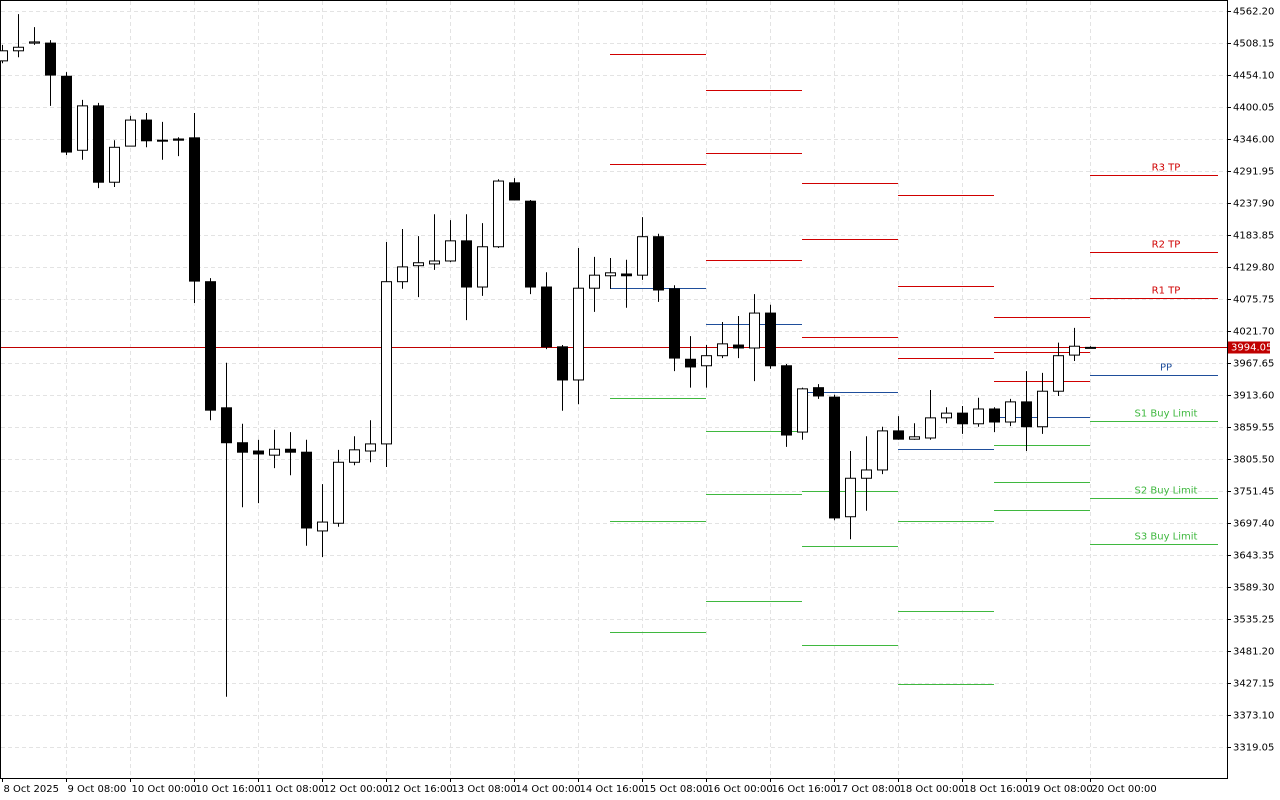 The width and height of the screenshot is (1280, 800). What do you see at coordinates (1253, 396) in the screenshot?
I see `y-tick-label: 3913.60` at bounding box center [1253, 396].